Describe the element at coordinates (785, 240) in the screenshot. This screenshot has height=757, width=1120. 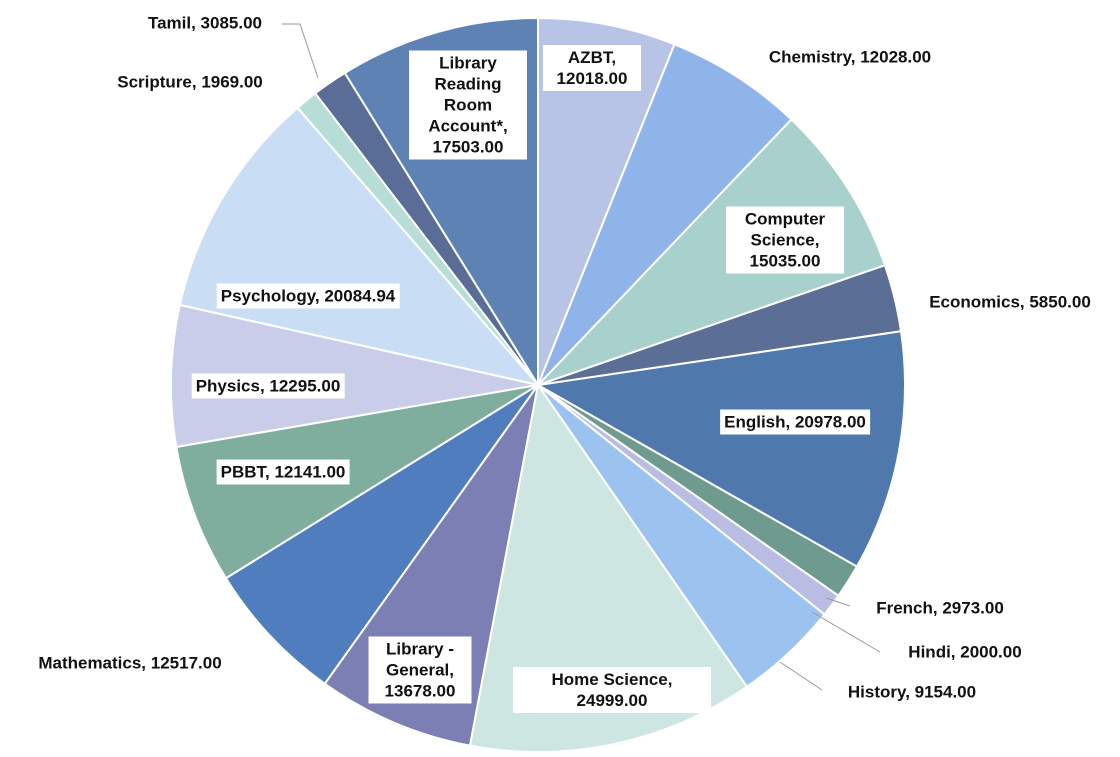
I see `data-label: Computer Science, 15035.00` at that location.